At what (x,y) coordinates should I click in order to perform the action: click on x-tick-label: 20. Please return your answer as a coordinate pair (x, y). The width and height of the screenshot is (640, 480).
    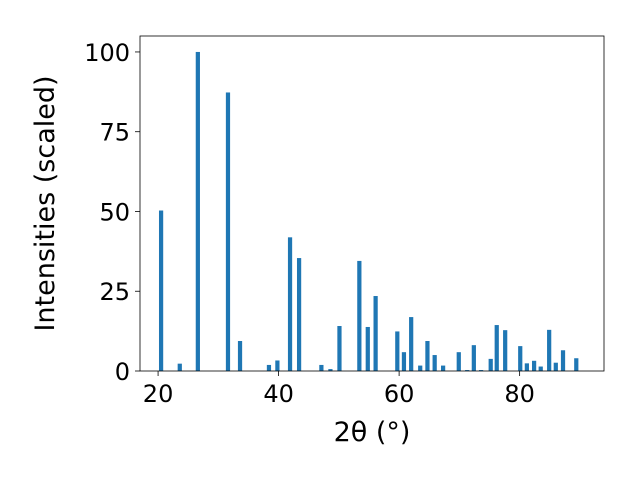
    Looking at the image, I should click on (158, 394).